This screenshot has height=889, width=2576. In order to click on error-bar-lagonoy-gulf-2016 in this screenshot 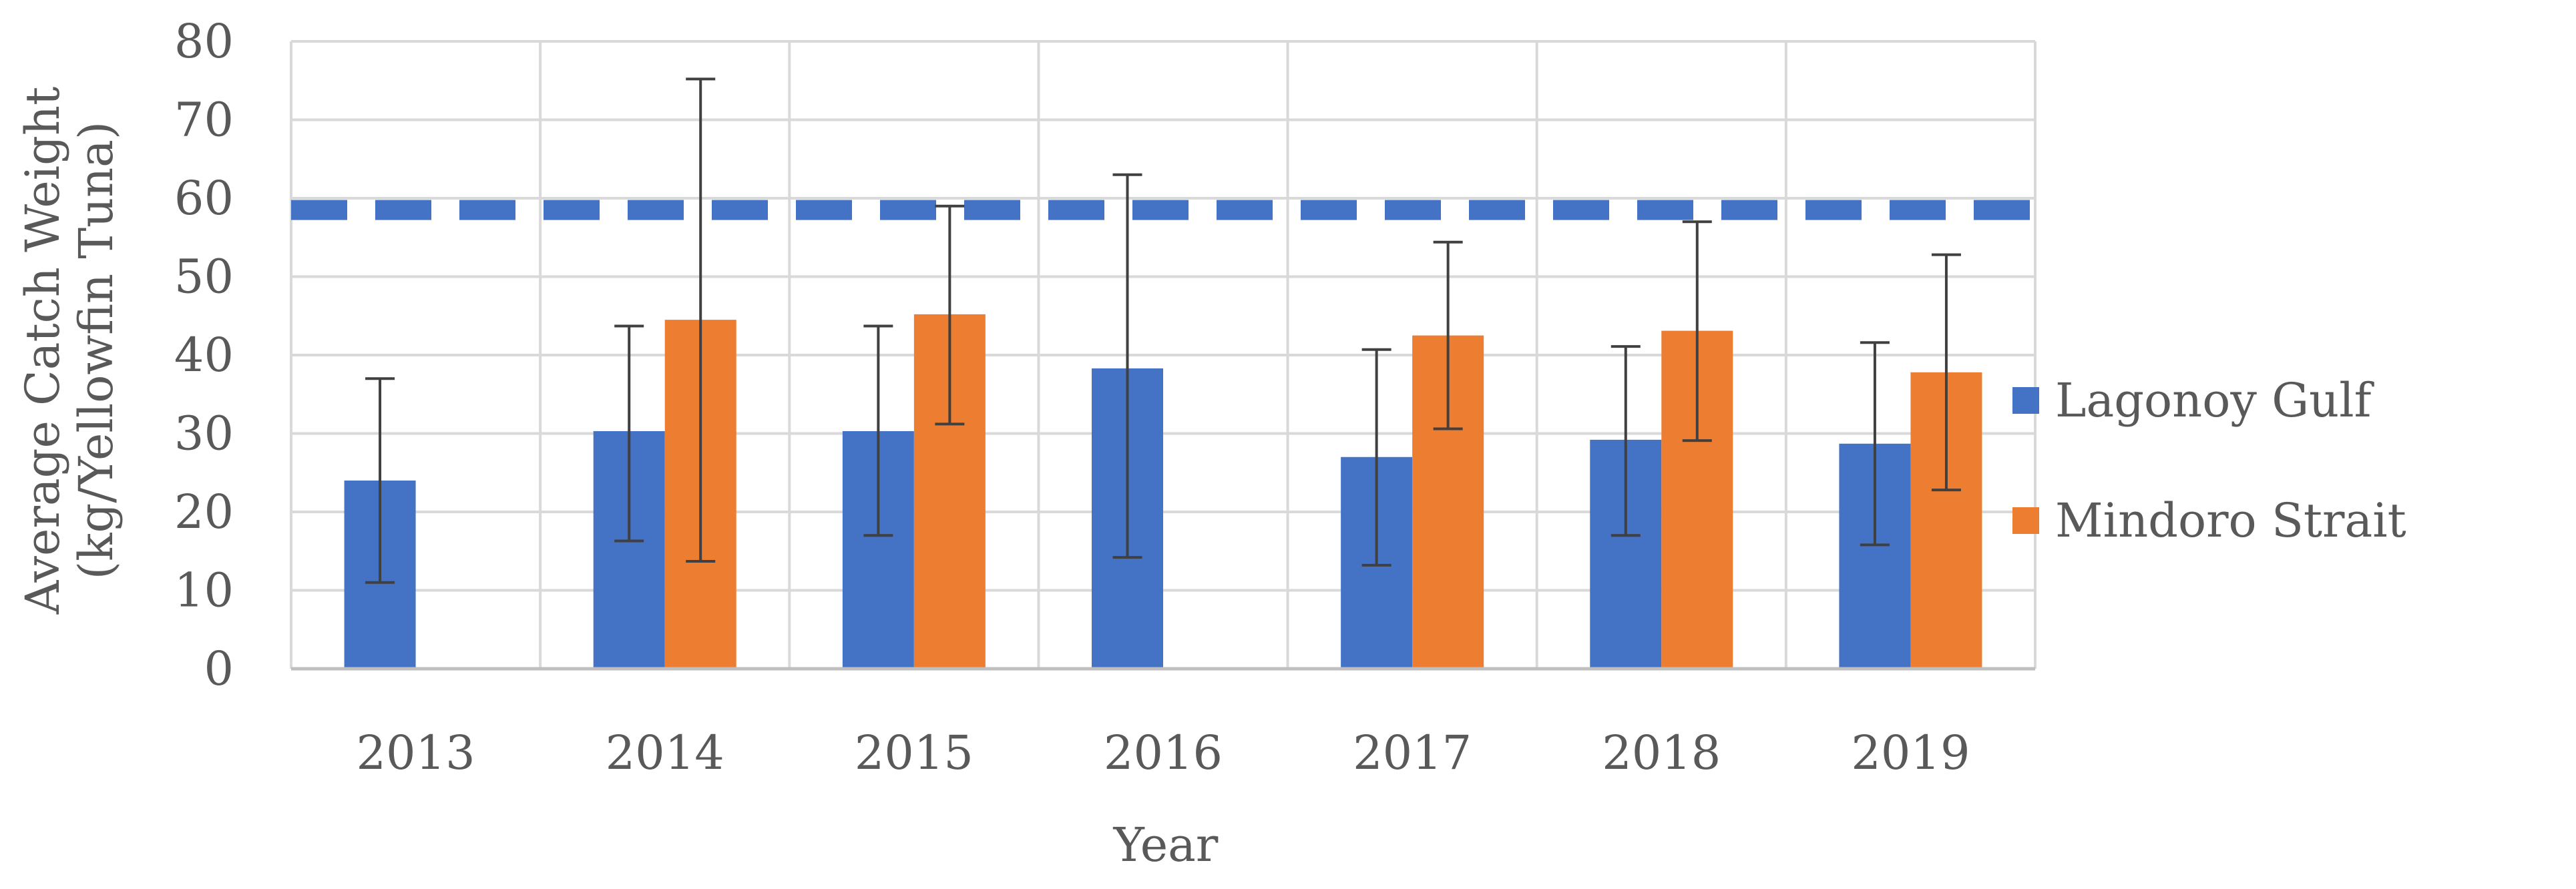, I will do `click(1127, 366)`.